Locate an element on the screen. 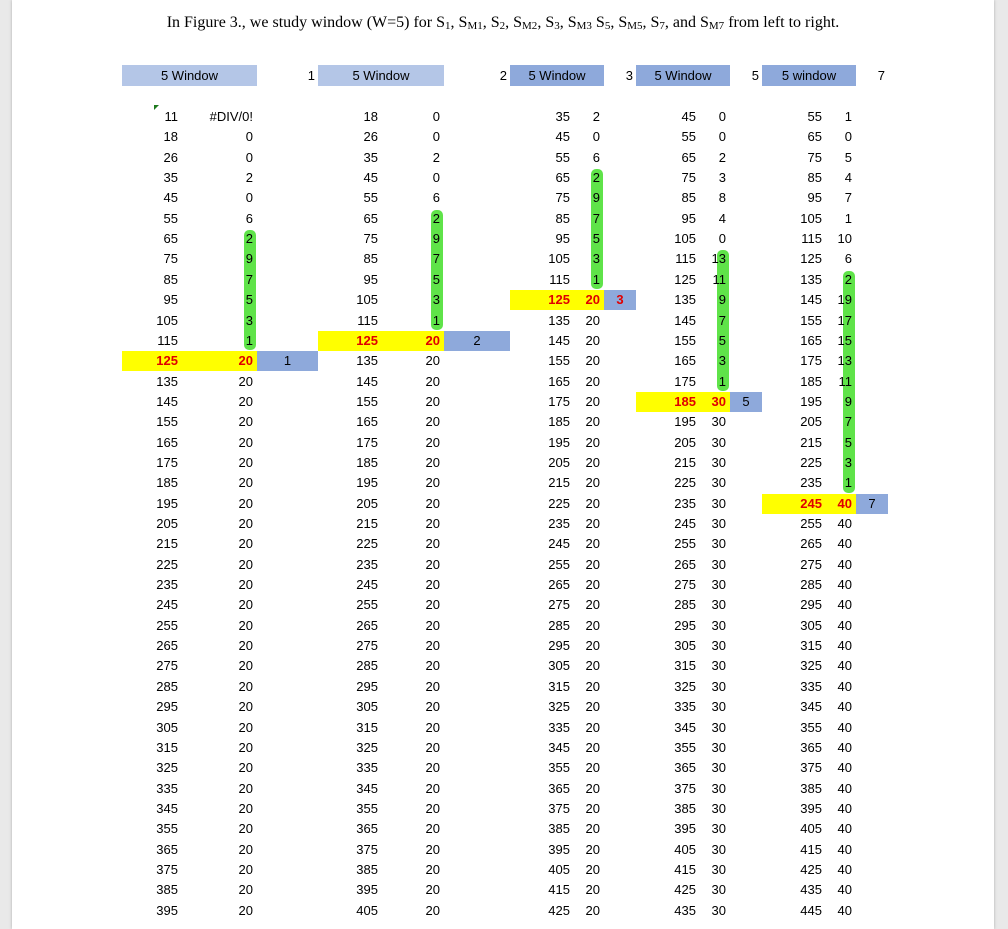 The width and height of the screenshot is (1008, 929). value-cell: 4 is located at coordinates (722, 218).